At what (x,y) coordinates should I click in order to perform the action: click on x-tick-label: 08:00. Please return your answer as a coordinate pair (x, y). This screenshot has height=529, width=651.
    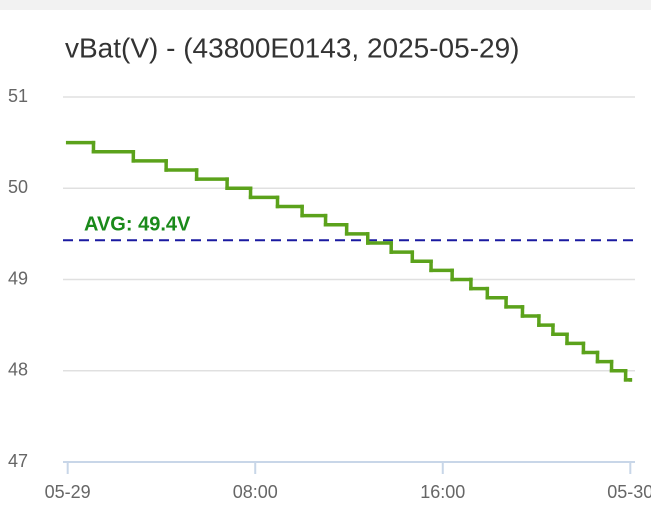
    Looking at the image, I should click on (255, 492).